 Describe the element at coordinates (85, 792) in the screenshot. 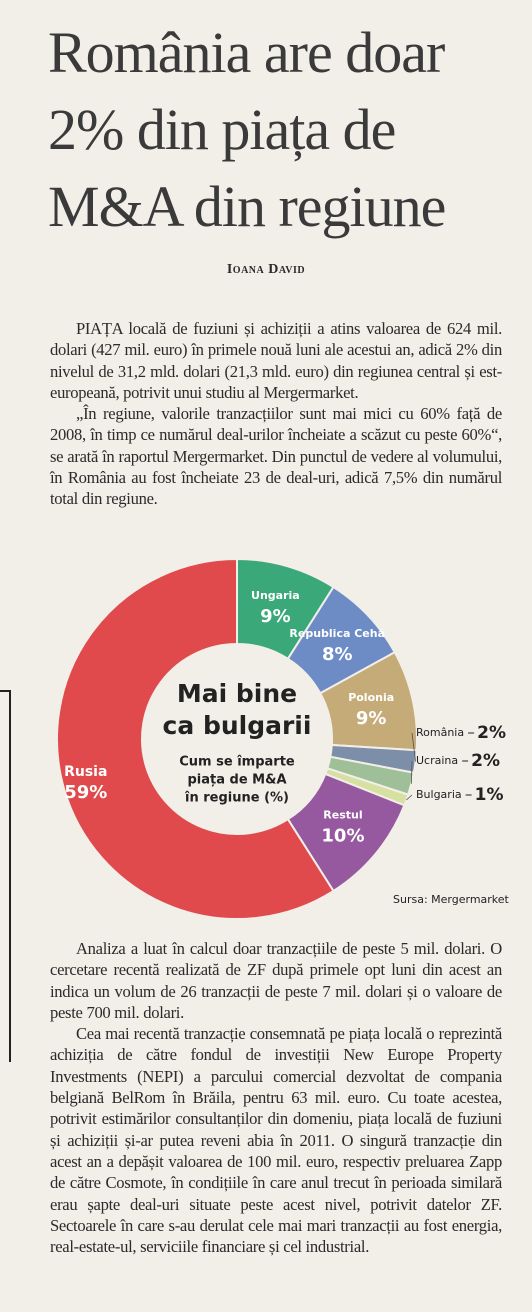

I see `slice-value: 59%` at that location.